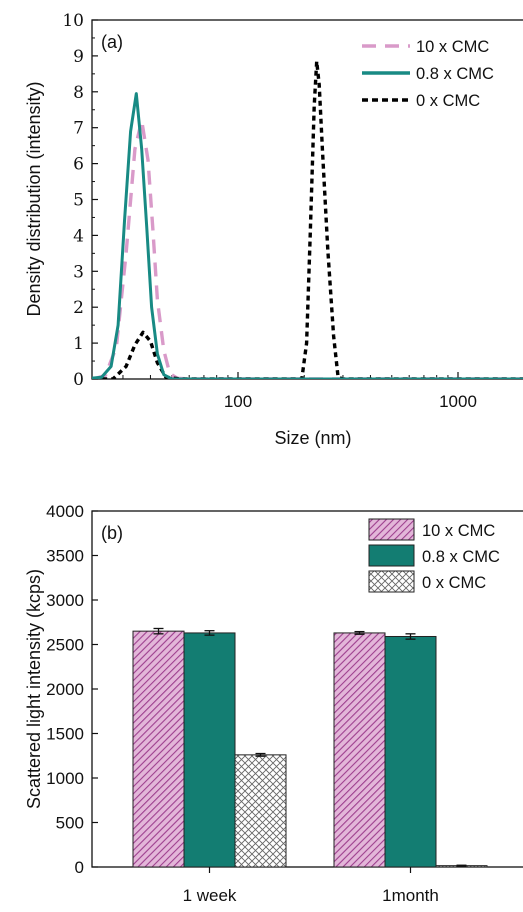 This screenshot has height=912, width=523. I want to click on panel-a-y-axis-label: Density distribution (intensity), so click(34, 198).